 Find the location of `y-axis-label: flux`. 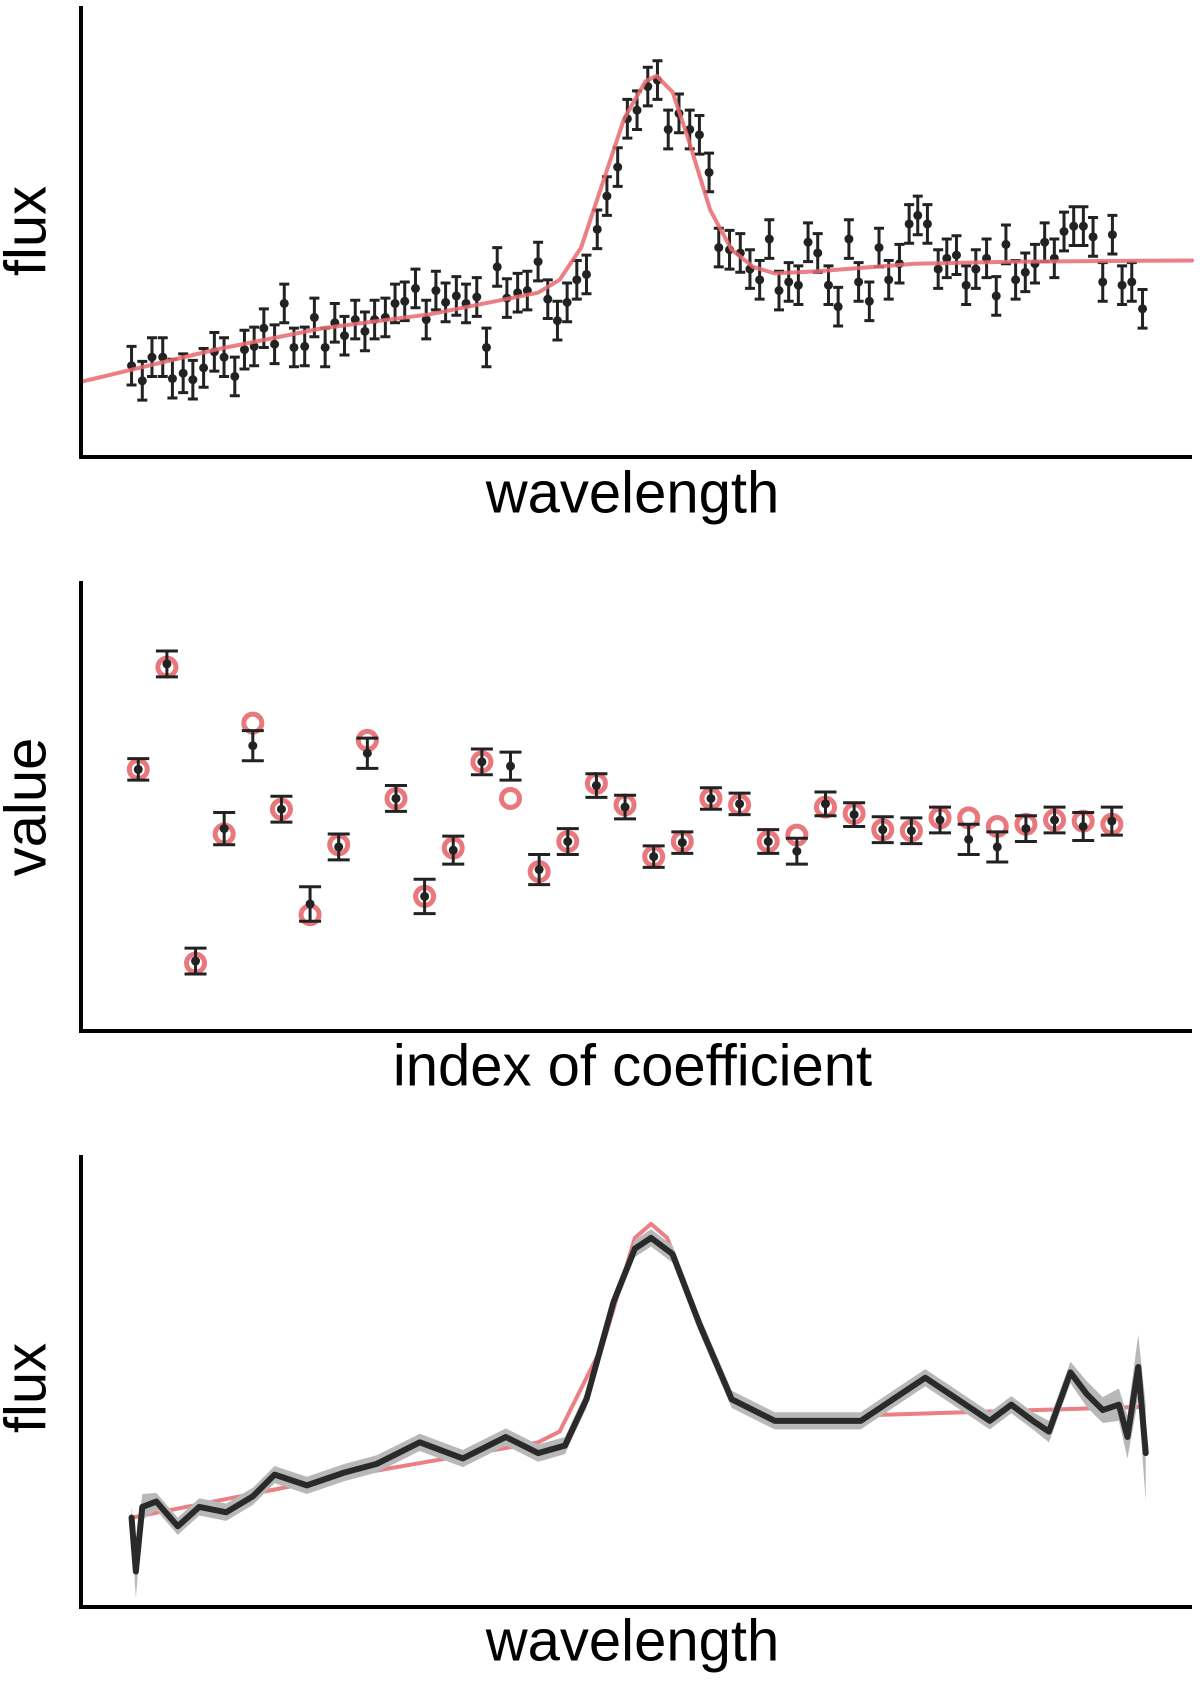

y-axis-label: flux is located at coordinates (29, 231).